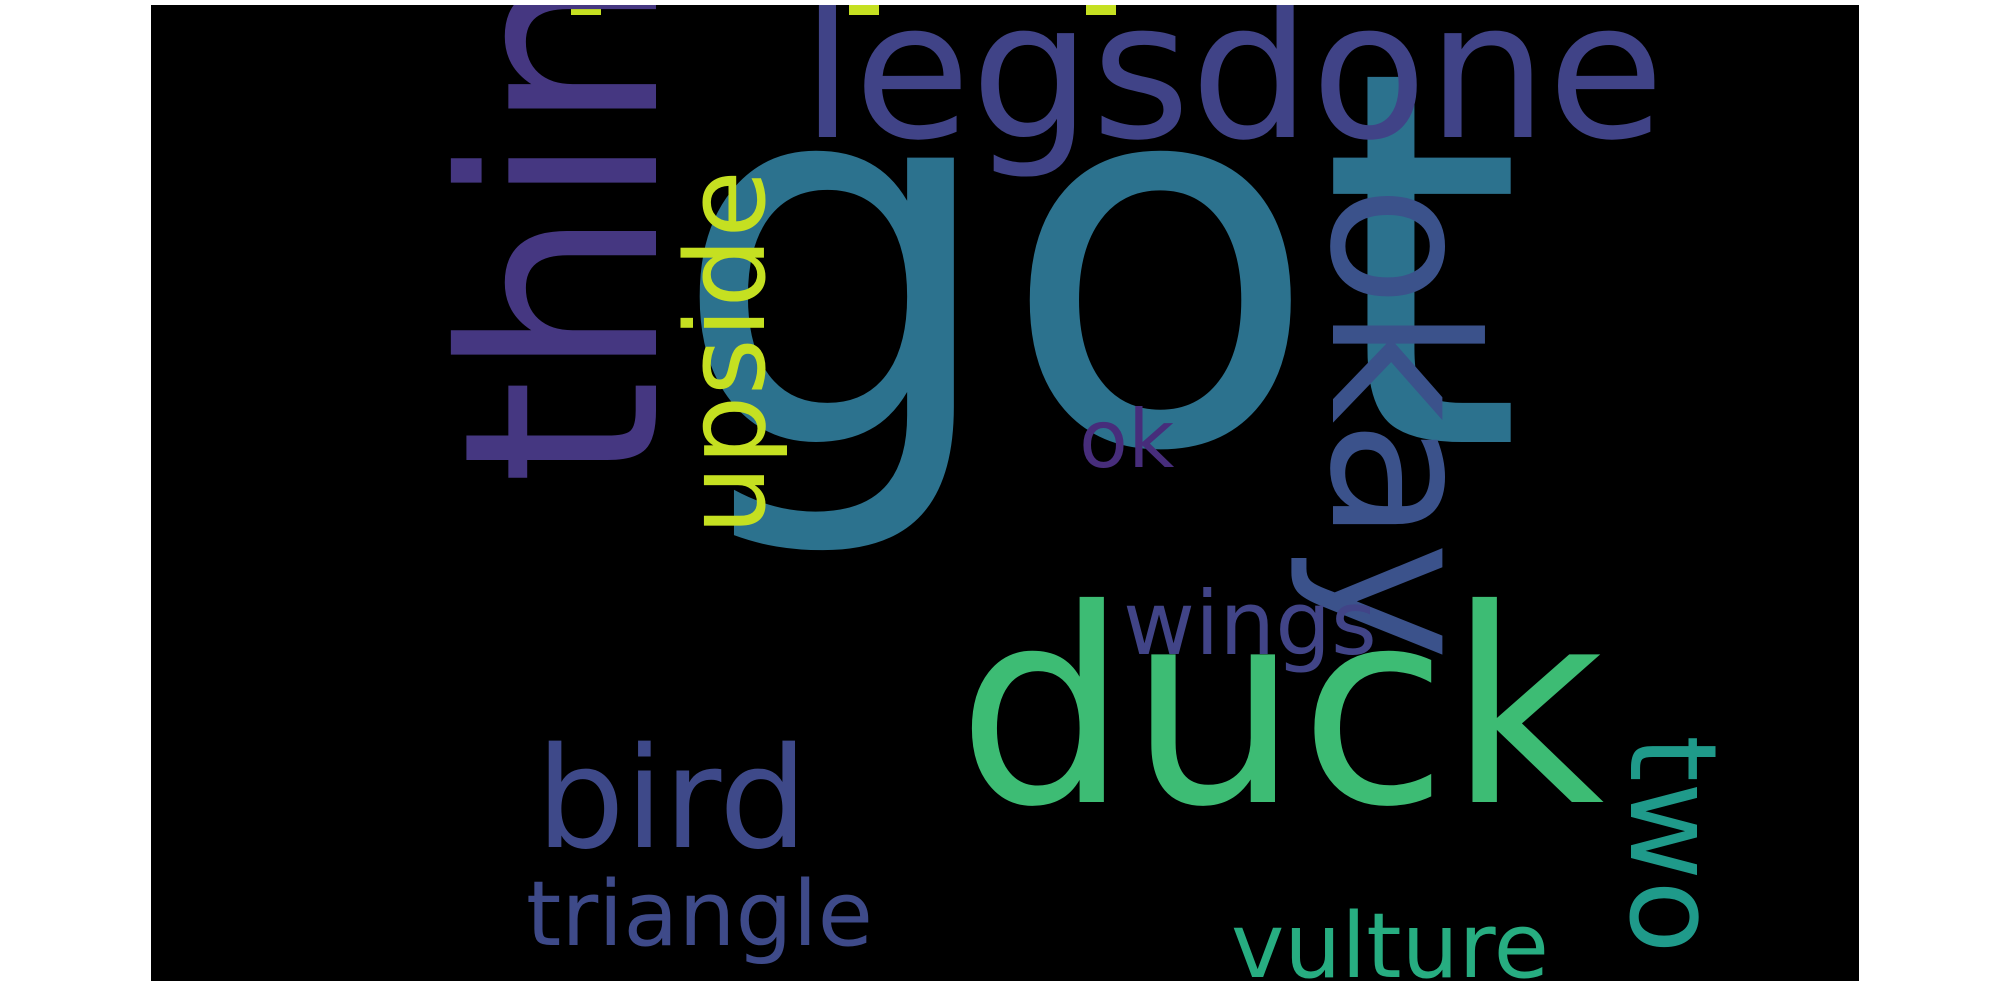 The image size is (2000, 1000). Describe the element at coordinates (1127, 439) in the screenshot. I see `word-ok: ok` at that location.